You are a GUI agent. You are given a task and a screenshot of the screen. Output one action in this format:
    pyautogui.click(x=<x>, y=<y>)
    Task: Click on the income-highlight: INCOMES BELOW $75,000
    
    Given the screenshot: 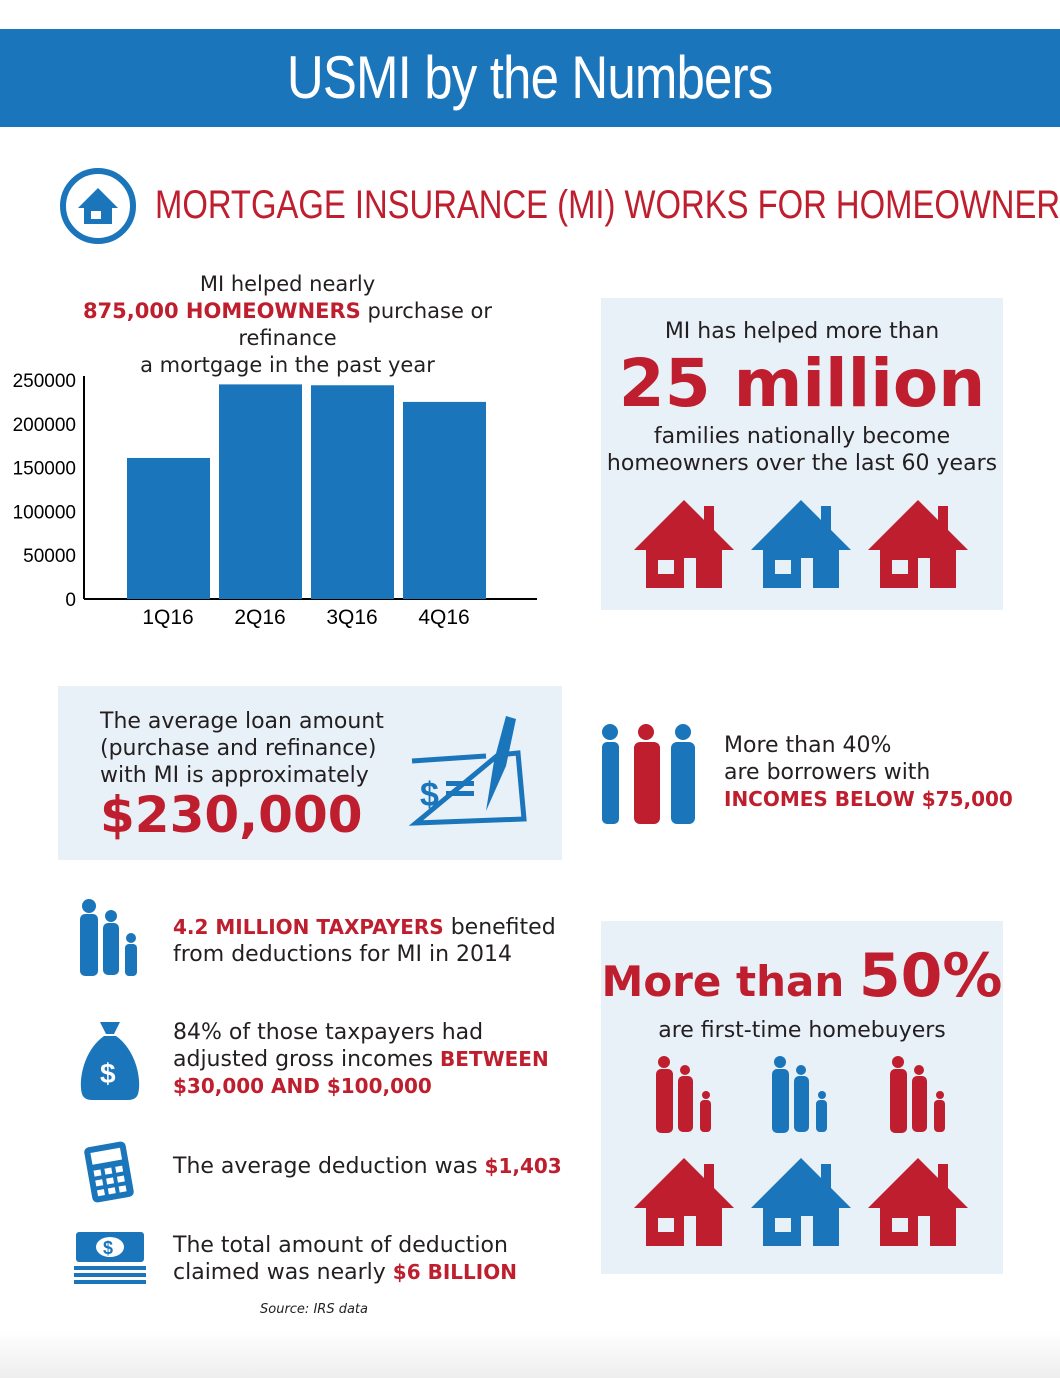 What is the action you would take?
    pyautogui.click(x=868, y=799)
    